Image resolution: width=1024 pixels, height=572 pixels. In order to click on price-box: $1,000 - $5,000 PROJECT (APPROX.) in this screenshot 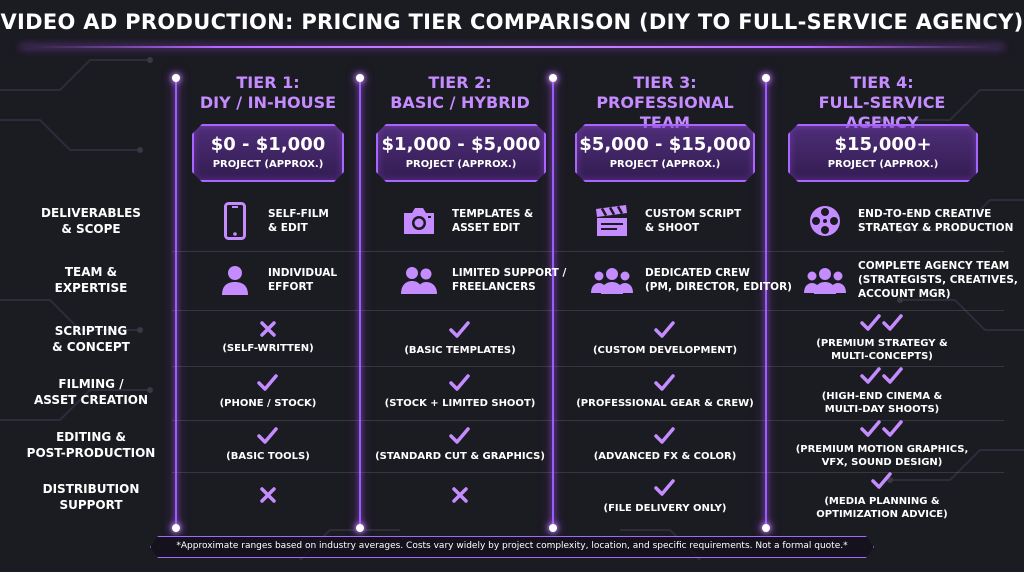, I will do `click(461, 153)`.